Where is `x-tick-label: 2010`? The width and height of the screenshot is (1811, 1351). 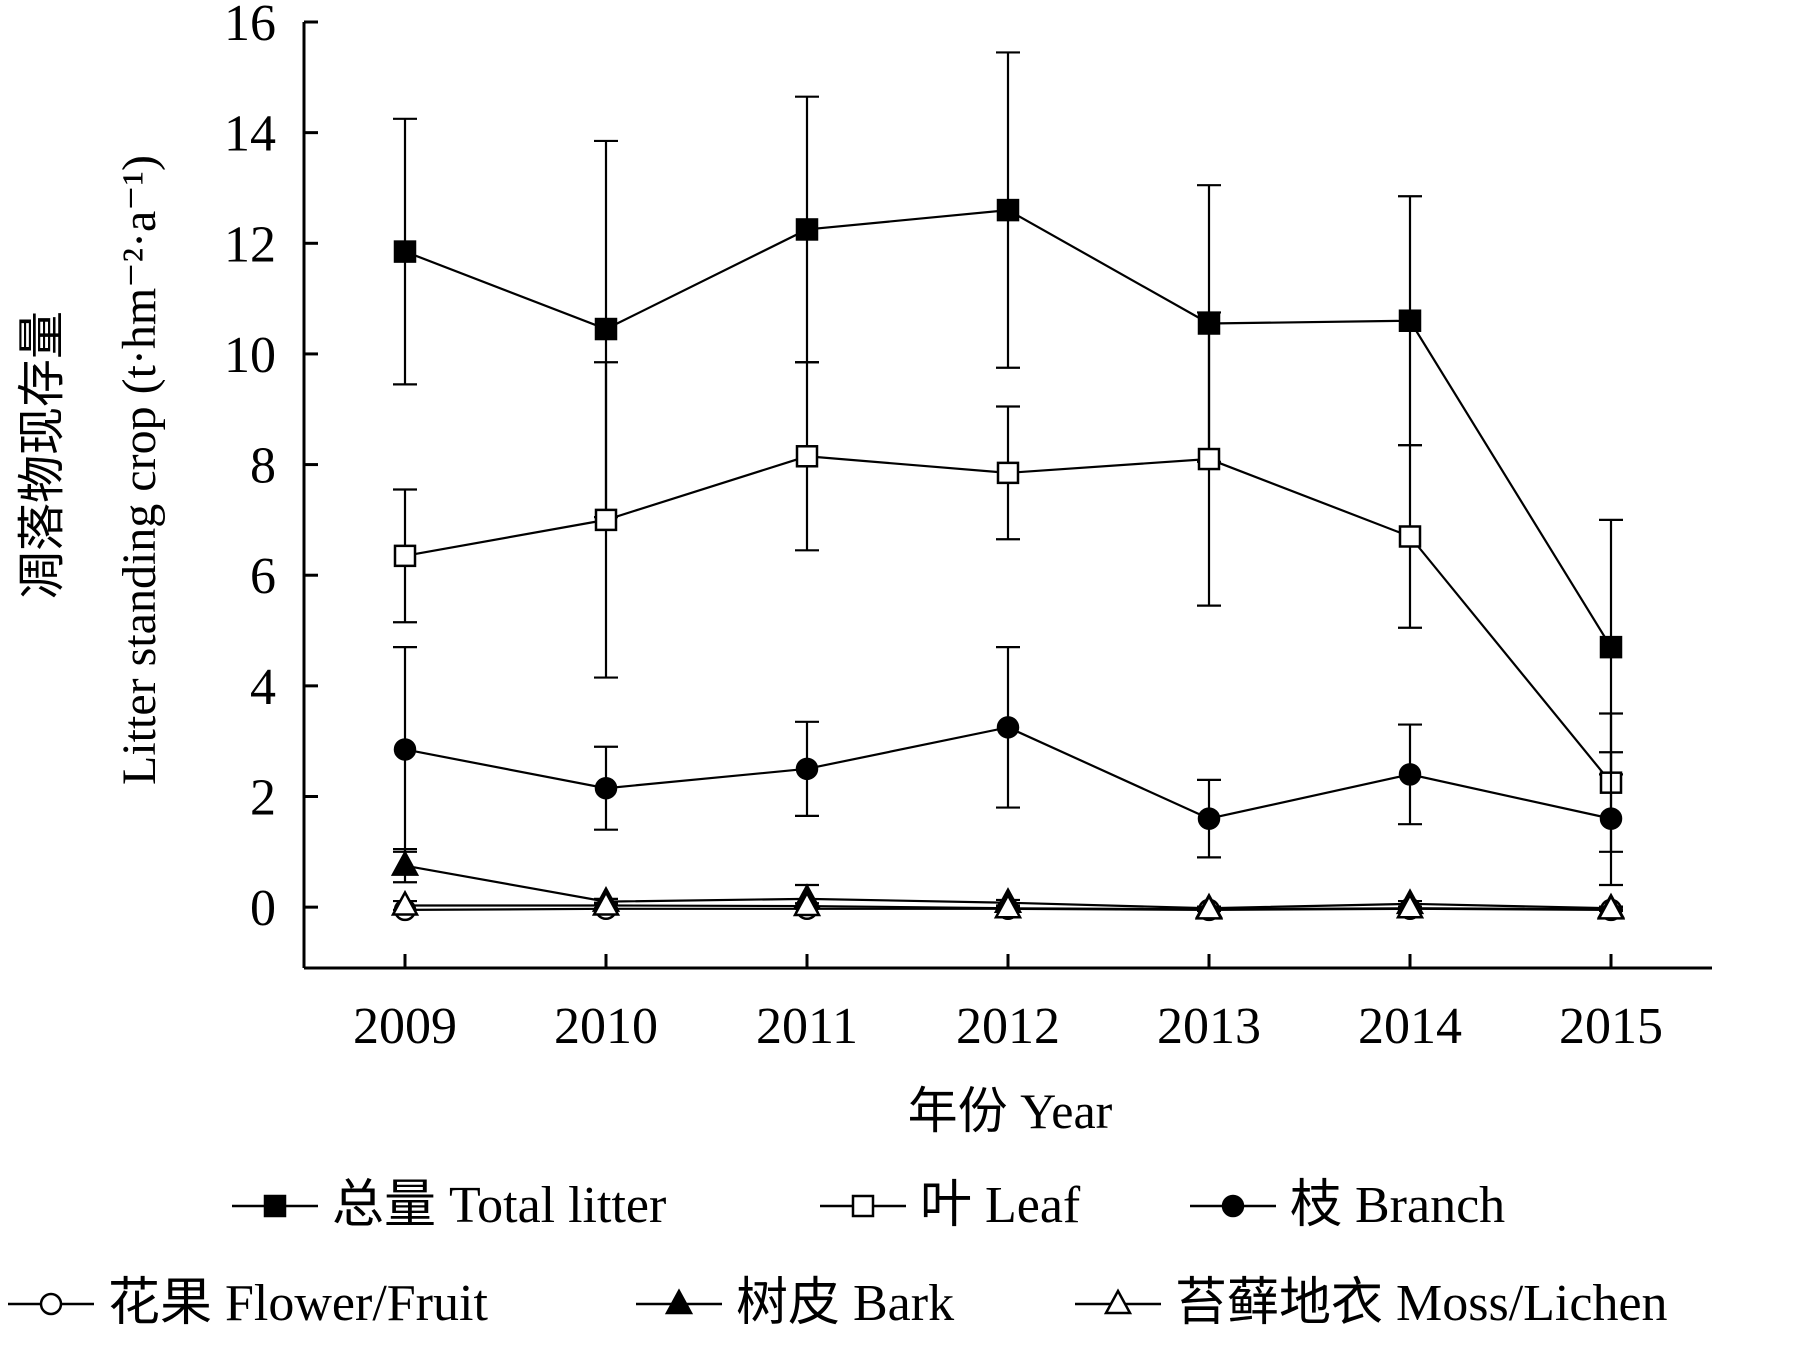
x-tick-label: 2010 is located at coordinates (606, 1026).